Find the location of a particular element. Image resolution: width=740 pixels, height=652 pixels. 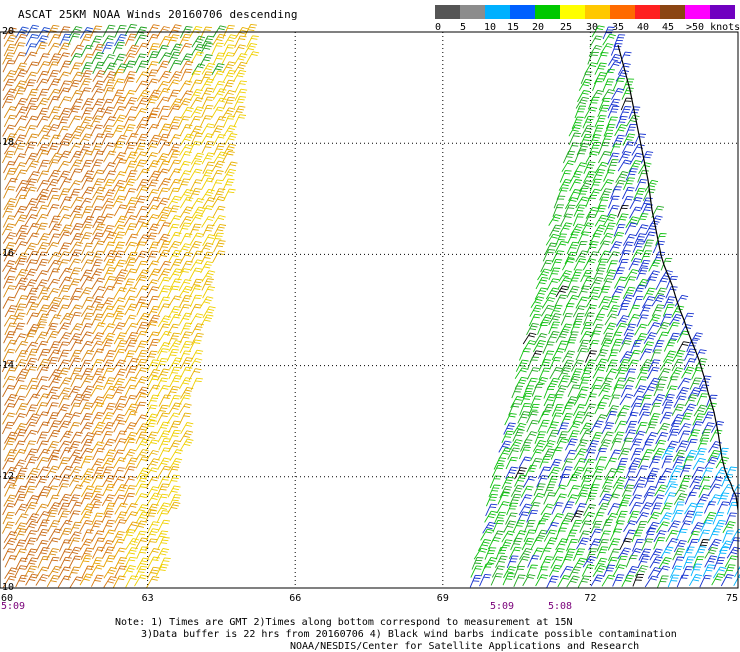

latitude-label: 10 is located at coordinates (8, 587).